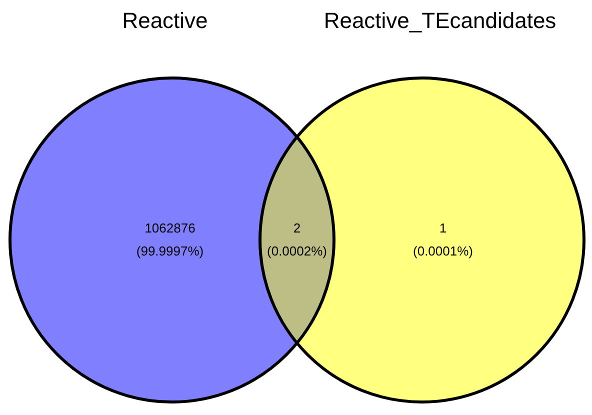 This screenshot has height=415, width=592. I want to click on text: (99.9997%), so click(170, 251).